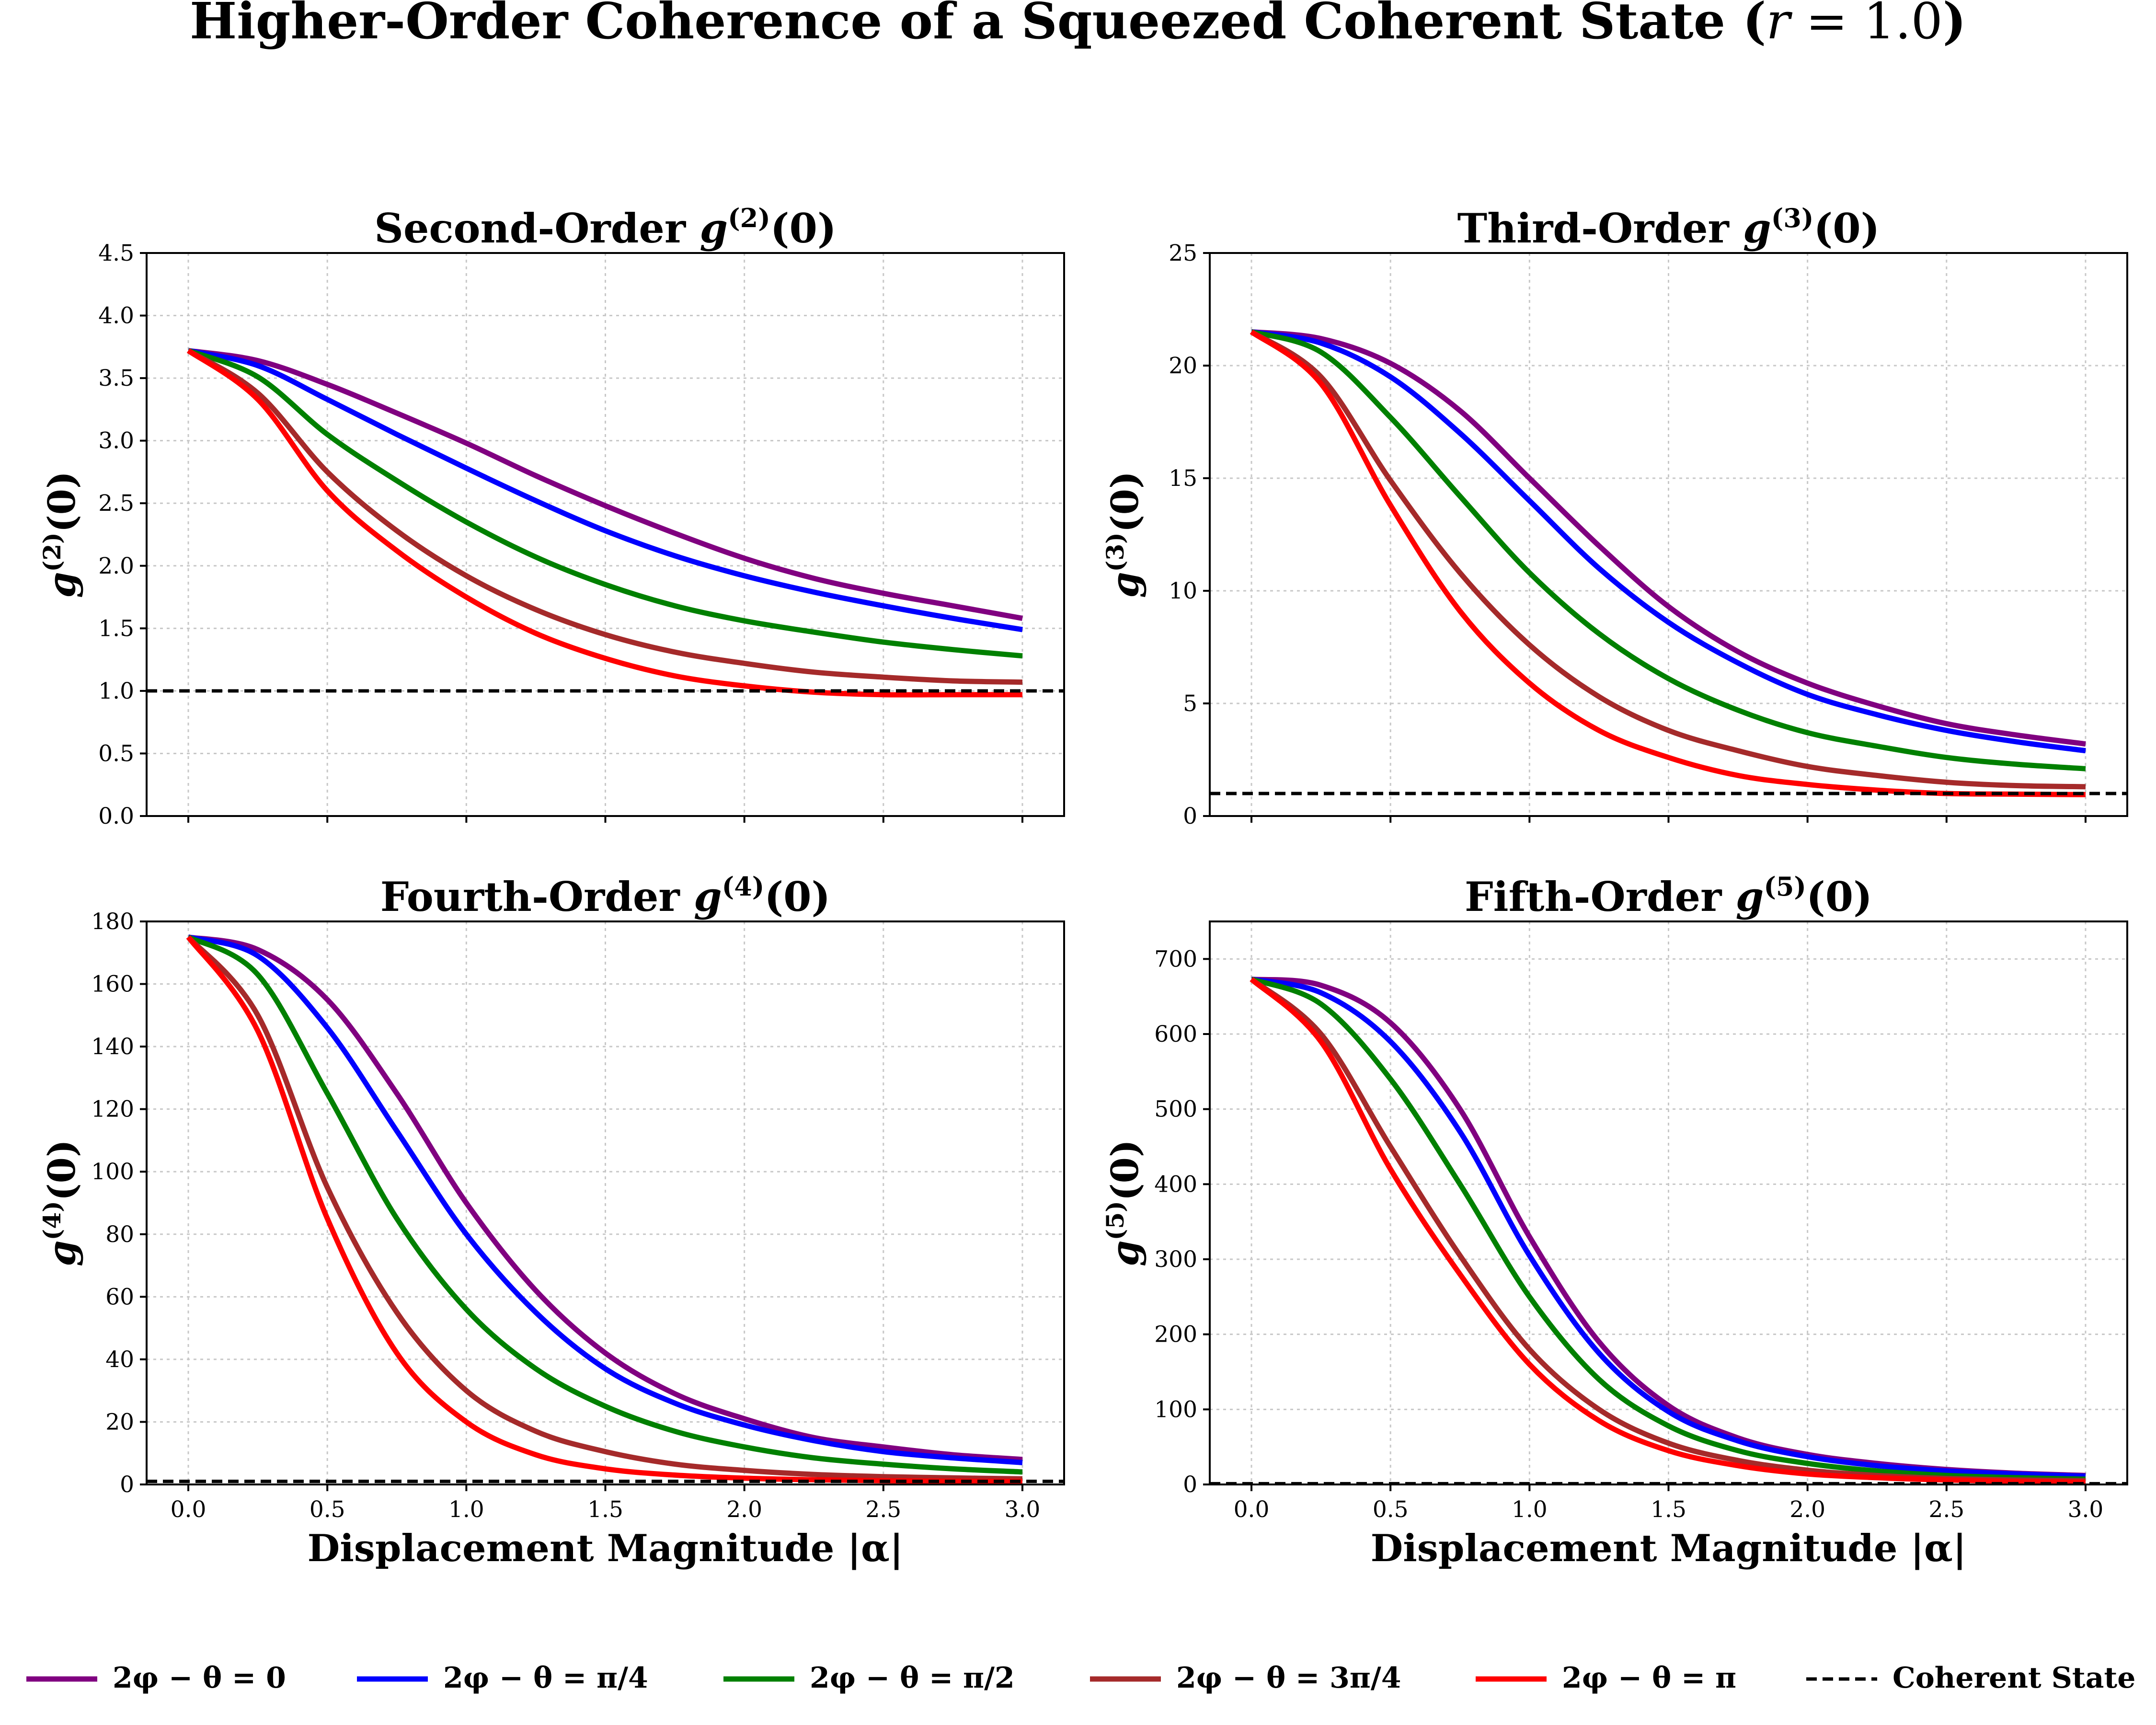 The image size is (2156, 1725). I want to click on y-axis-label: g(2)(0), so click(61, 534).